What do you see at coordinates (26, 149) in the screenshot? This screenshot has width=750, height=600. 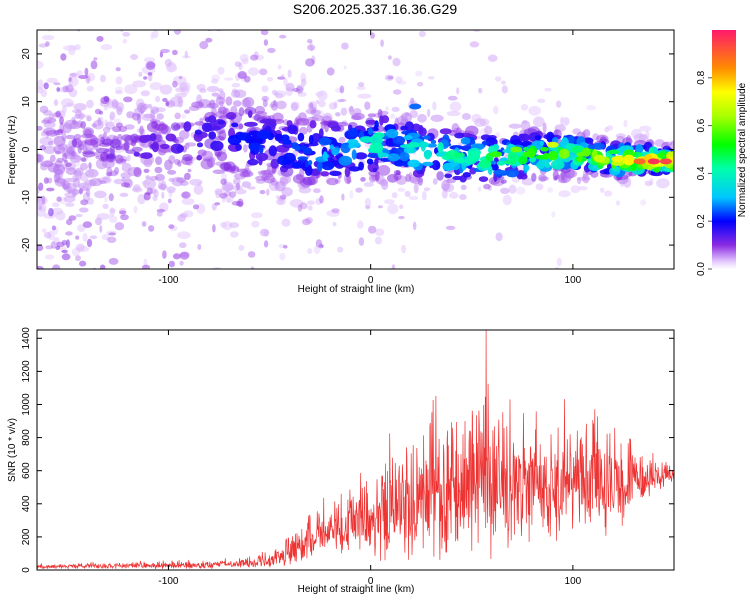 I see `y-tick-label: 0` at bounding box center [26, 149].